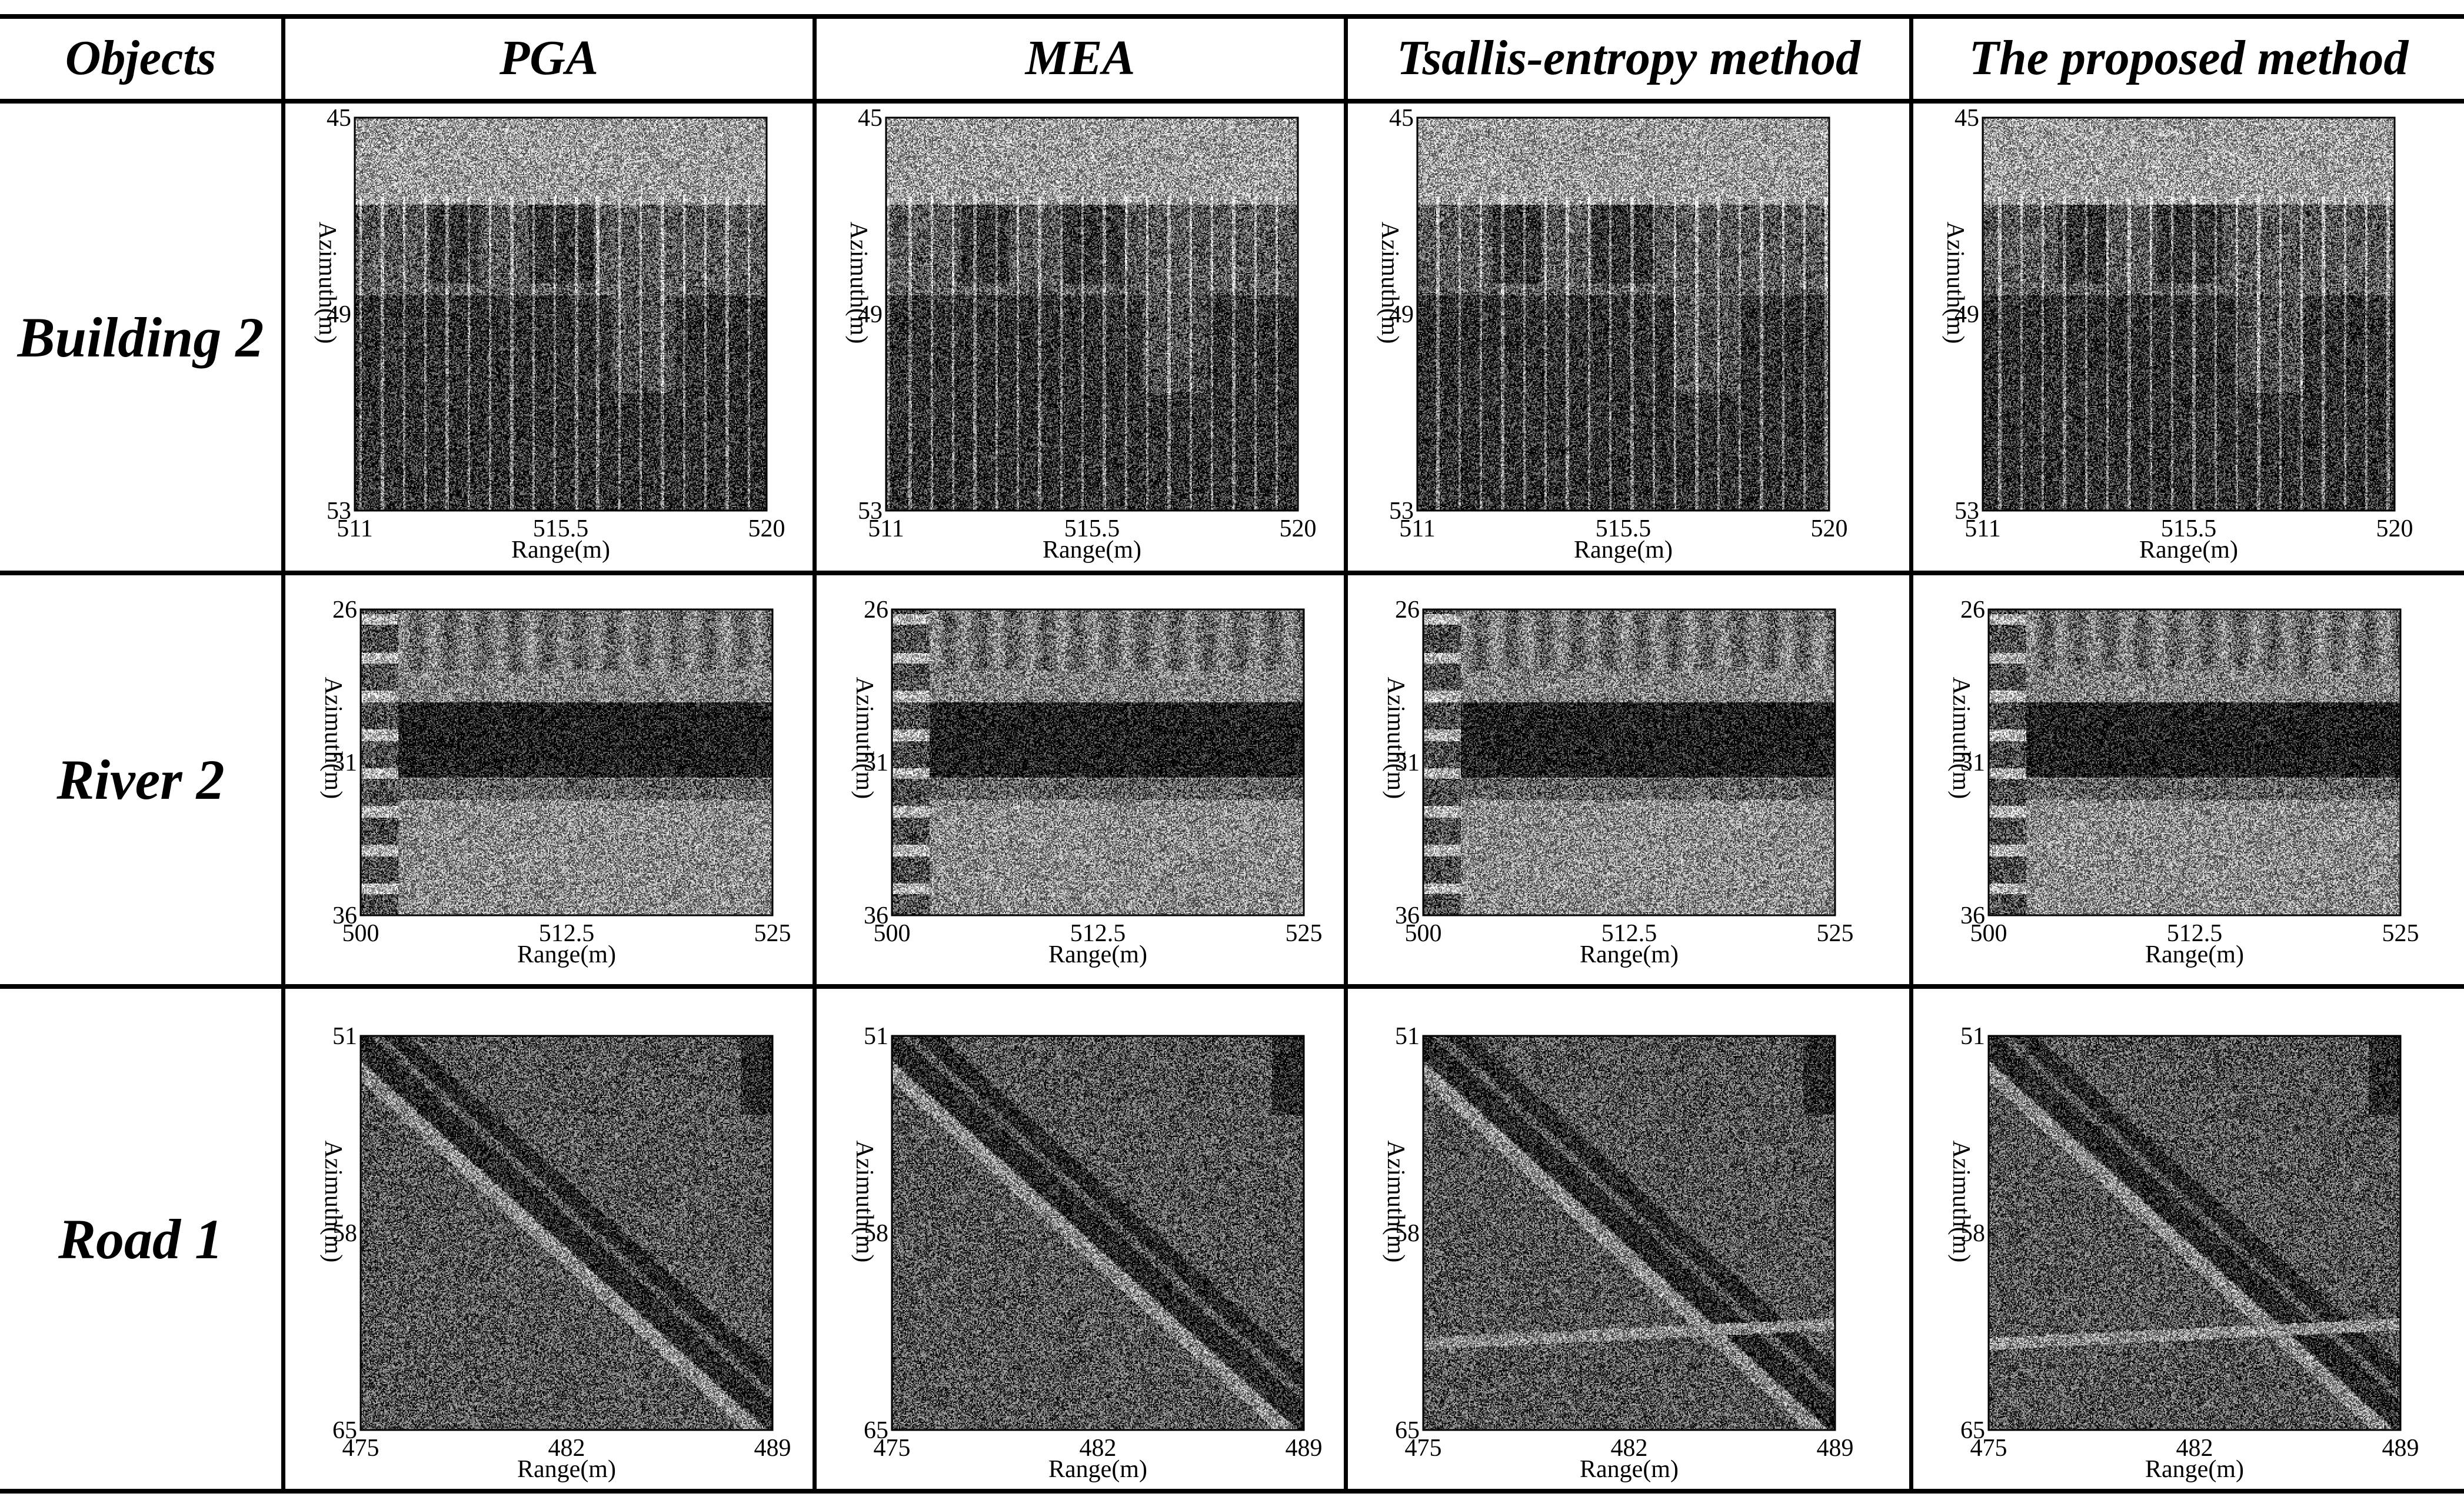 The width and height of the screenshot is (2464, 1510). What do you see at coordinates (1401, 118) in the screenshot?
I see `y-tick-label: 45` at bounding box center [1401, 118].